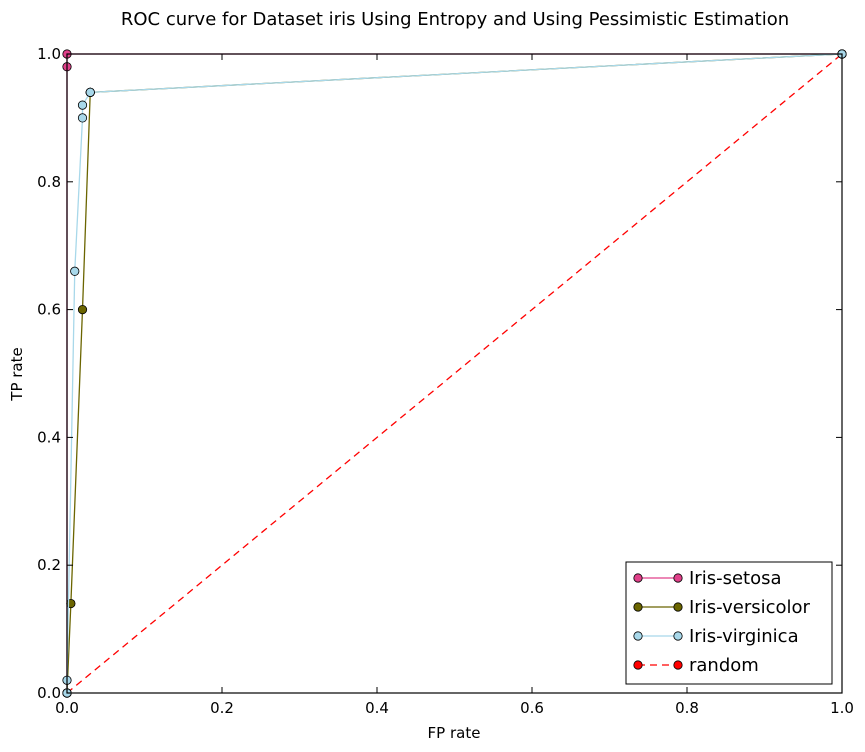  Describe the element at coordinates (377, 708) in the screenshot. I see `x-tick-label: 0.4` at that location.